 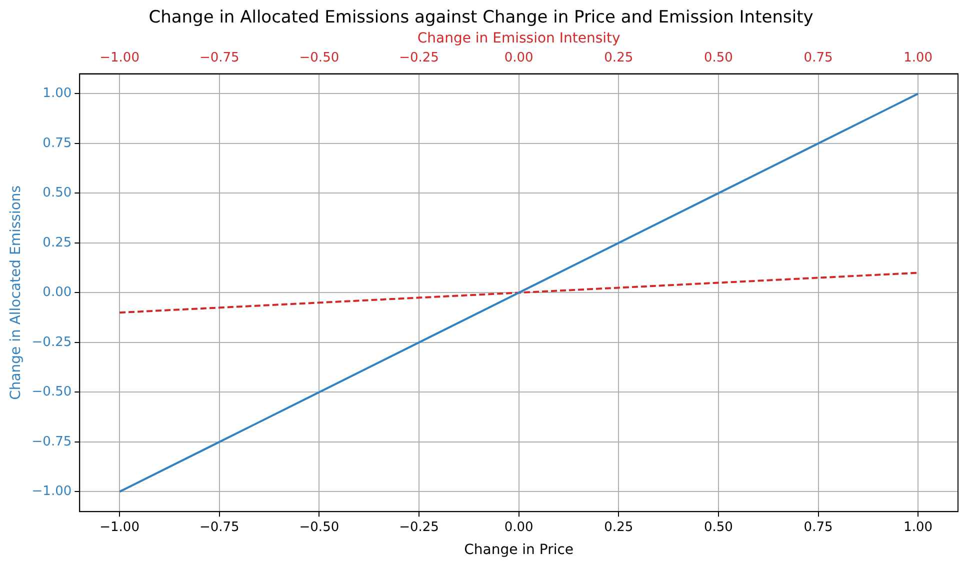 What do you see at coordinates (818, 527) in the screenshot?
I see `x-tick-label: 0.75` at bounding box center [818, 527].